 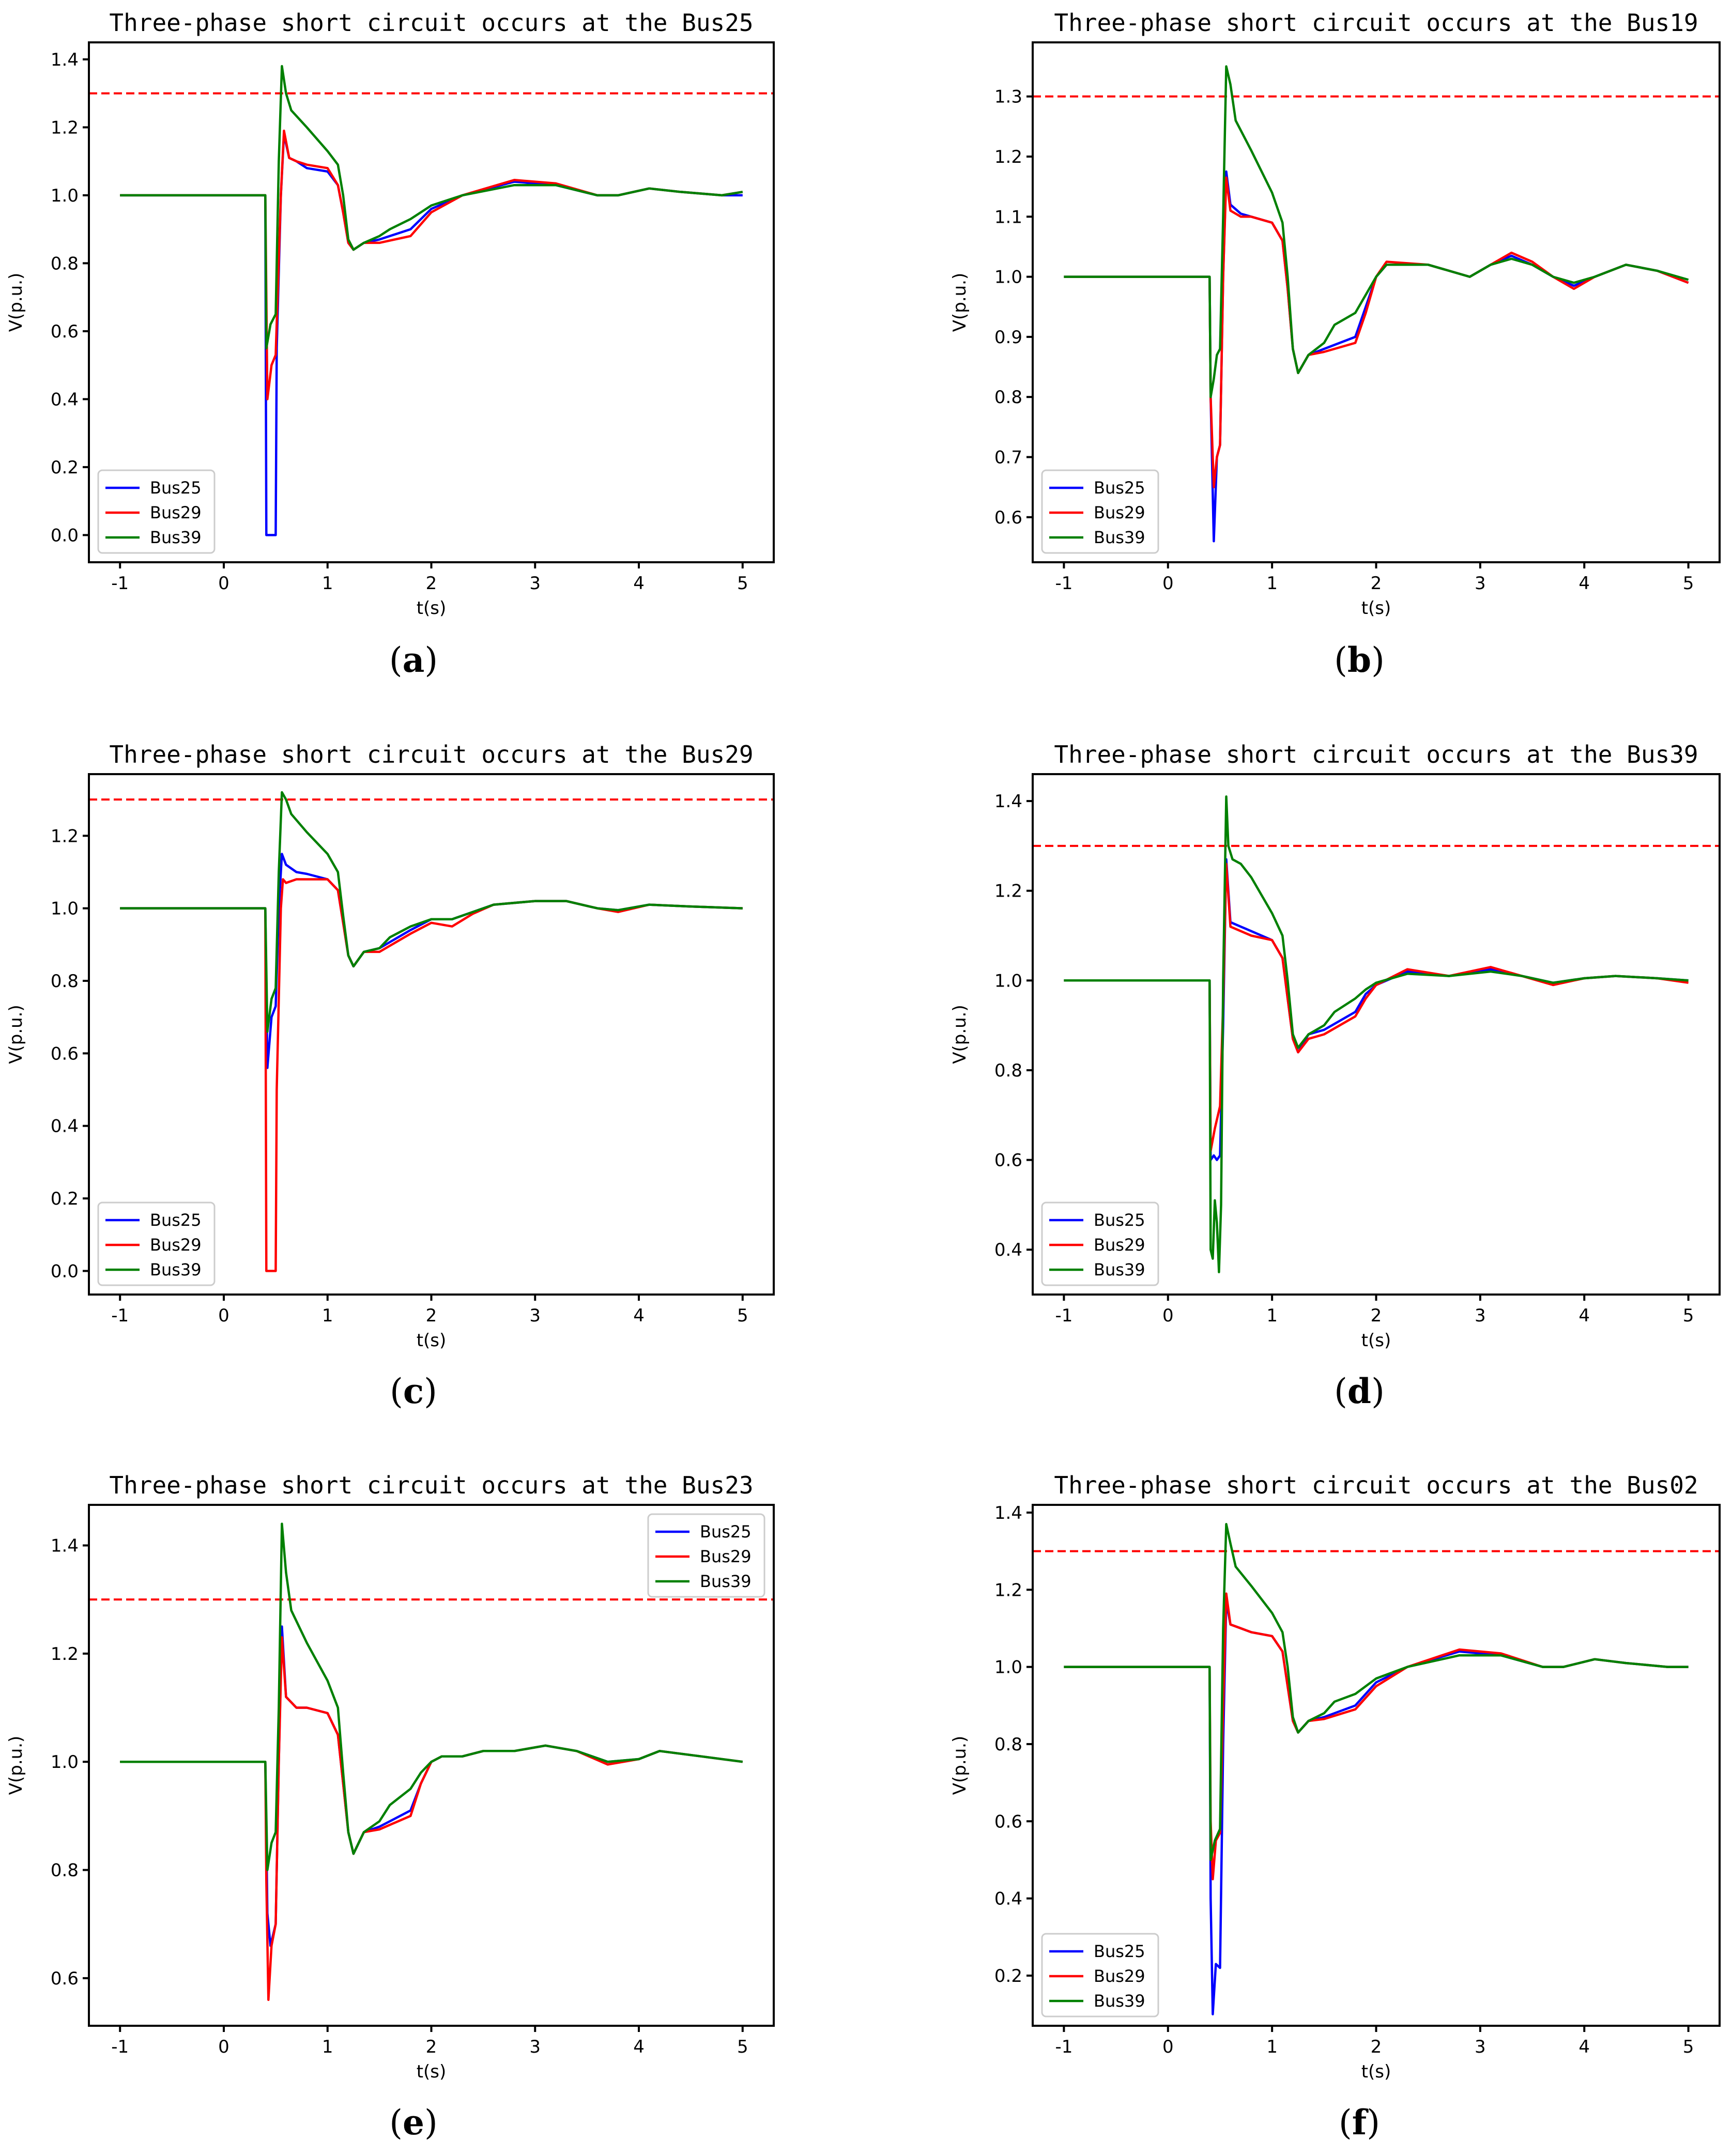 I want to click on panel-letter: c, so click(x=413, y=1391).